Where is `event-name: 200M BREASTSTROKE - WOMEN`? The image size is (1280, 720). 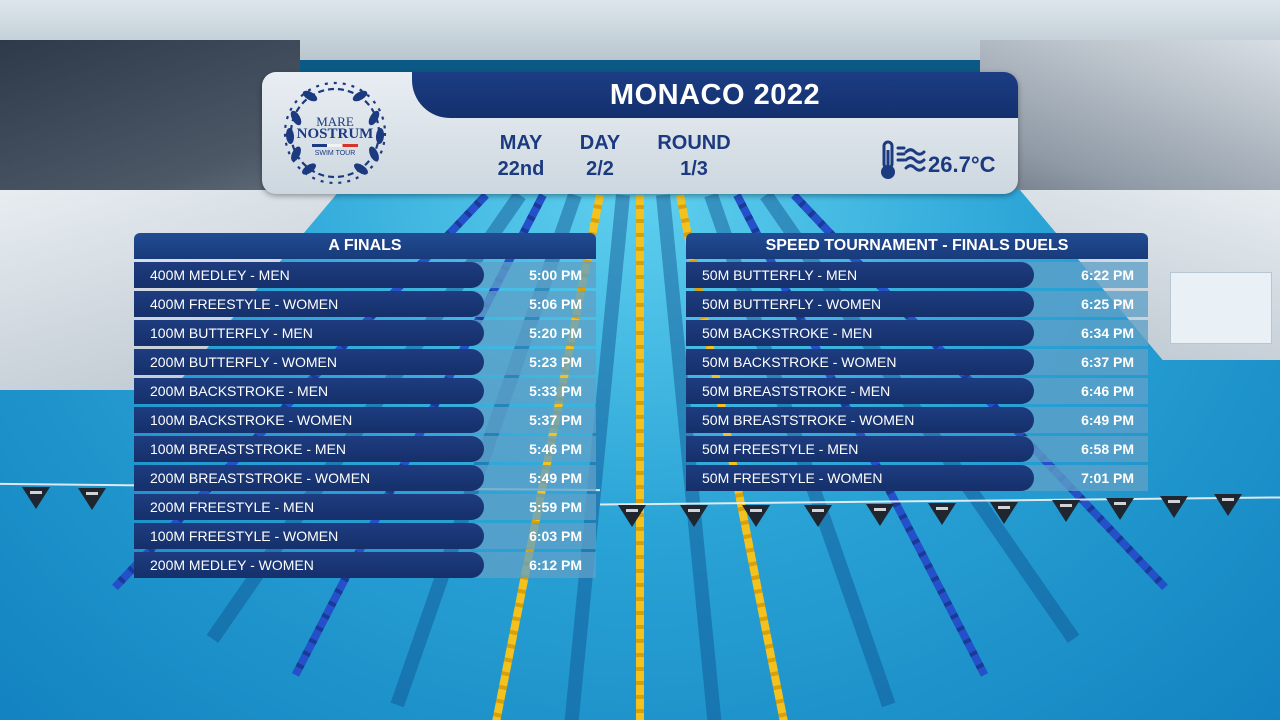 event-name: 200M BREASTSTROKE - WOMEN is located at coordinates (260, 478).